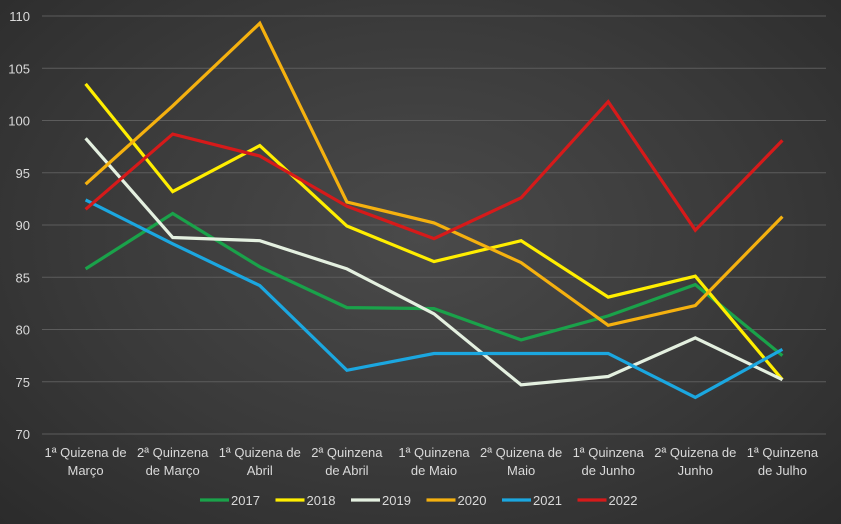  I want to click on y-tick-label: 80, so click(23, 330).